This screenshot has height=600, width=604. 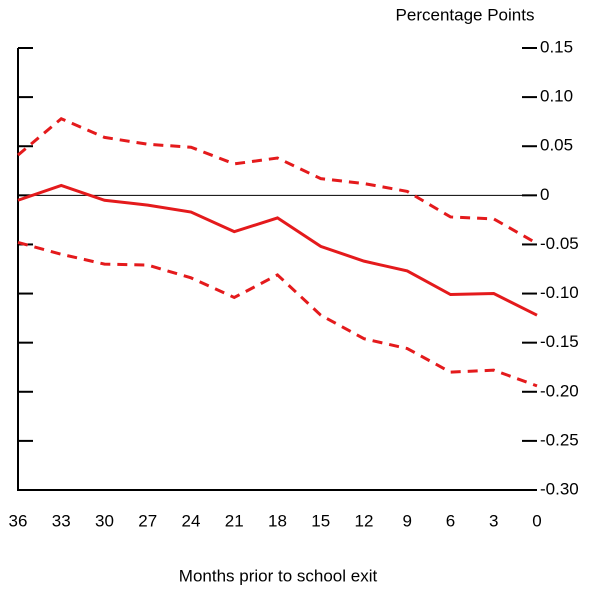 What do you see at coordinates (147, 520) in the screenshot?
I see `x-tick-label: 27` at bounding box center [147, 520].